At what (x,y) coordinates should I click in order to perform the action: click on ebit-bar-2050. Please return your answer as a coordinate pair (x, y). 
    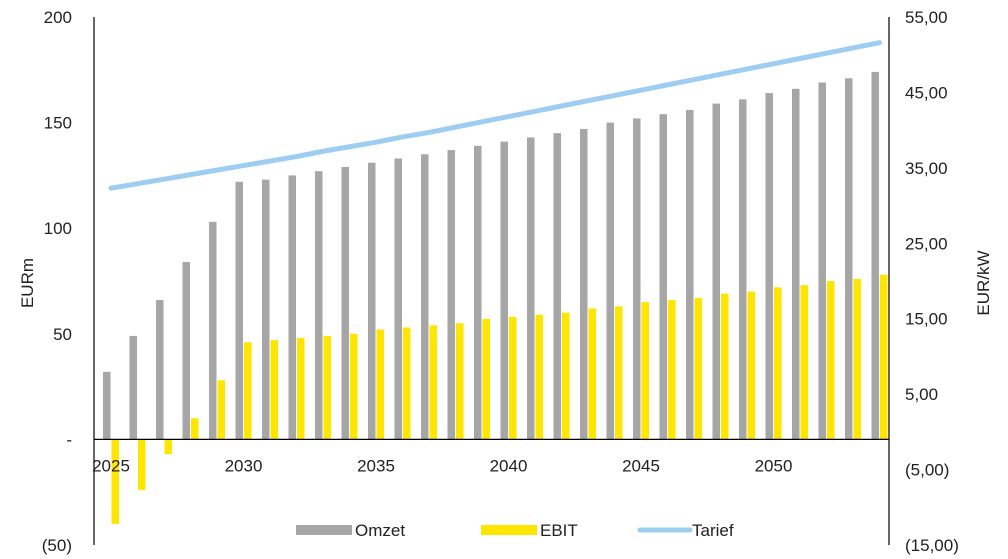
    Looking at the image, I should click on (778, 363).